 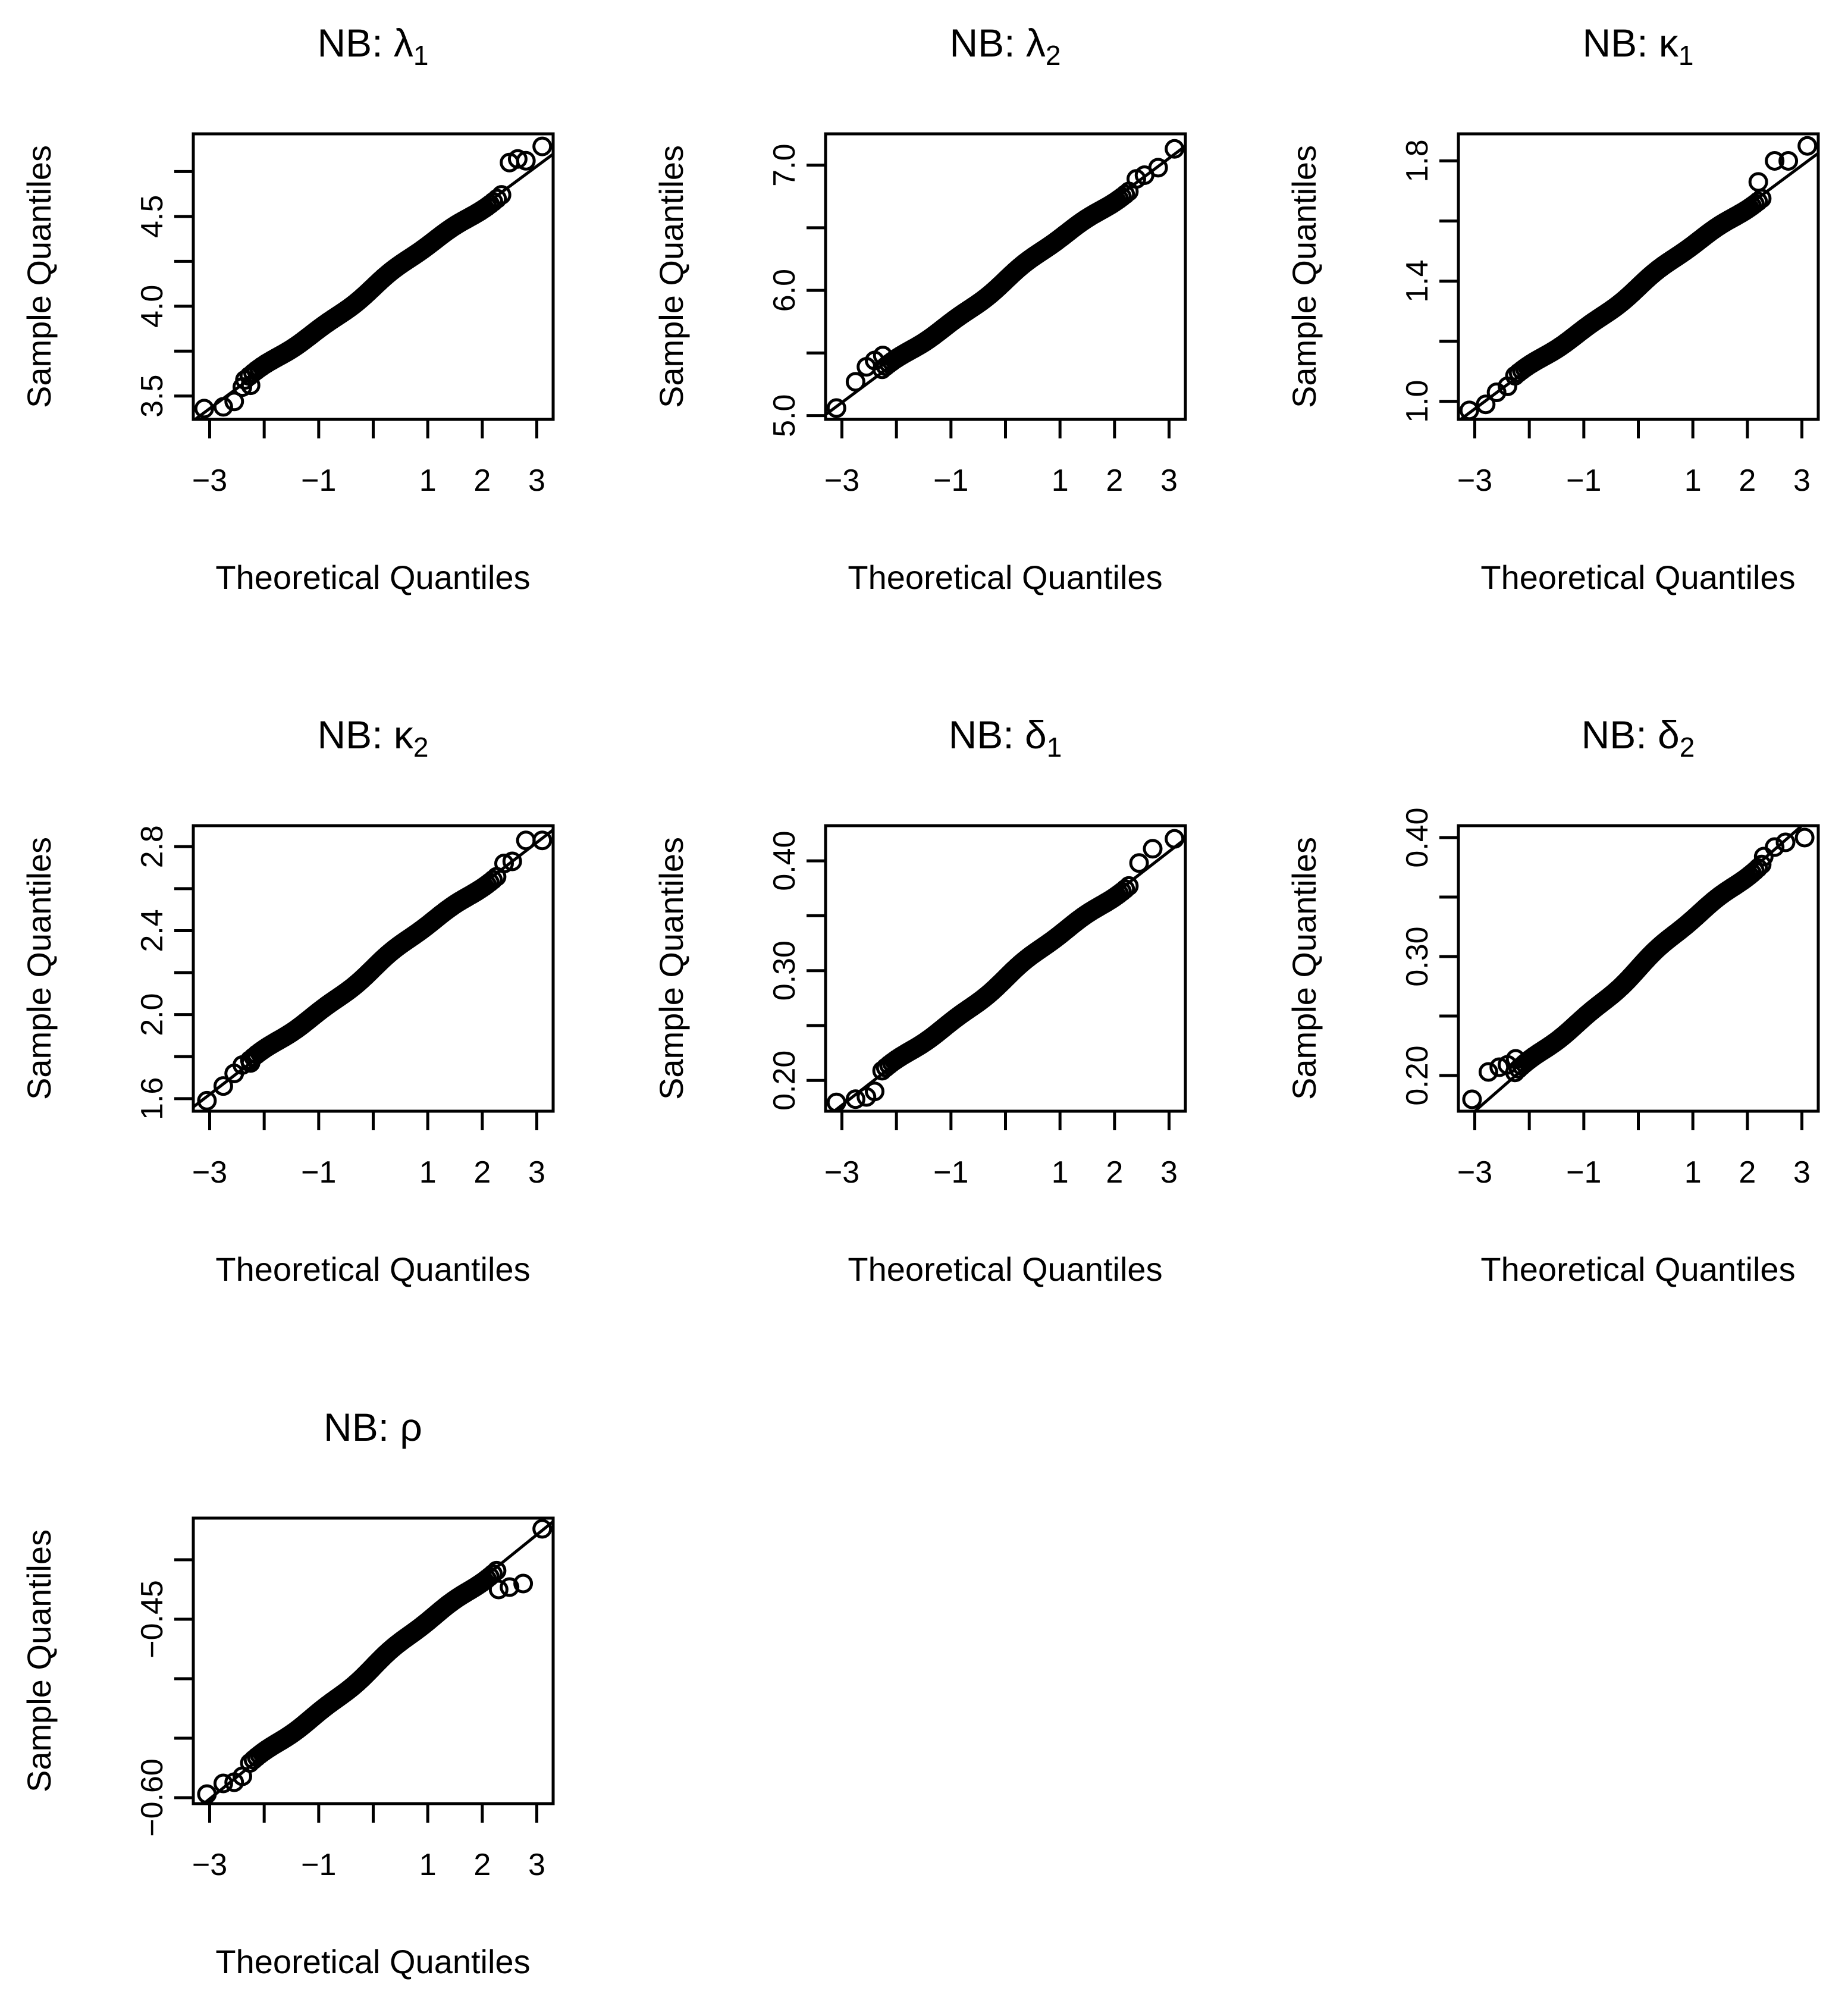 What do you see at coordinates (373, 738) in the screenshot?
I see `panel-title: NB: κ2` at bounding box center [373, 738].